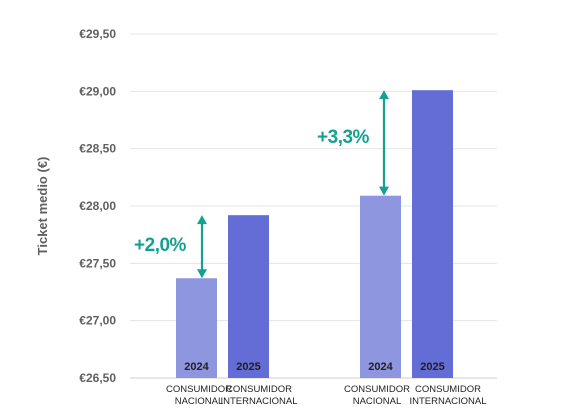 This screenshot has height=420, width=582. What do you see at coordinates (97, 34) in the screenshot?
I see `y-tick-label: €29,50` at bounding box center [97, 34].